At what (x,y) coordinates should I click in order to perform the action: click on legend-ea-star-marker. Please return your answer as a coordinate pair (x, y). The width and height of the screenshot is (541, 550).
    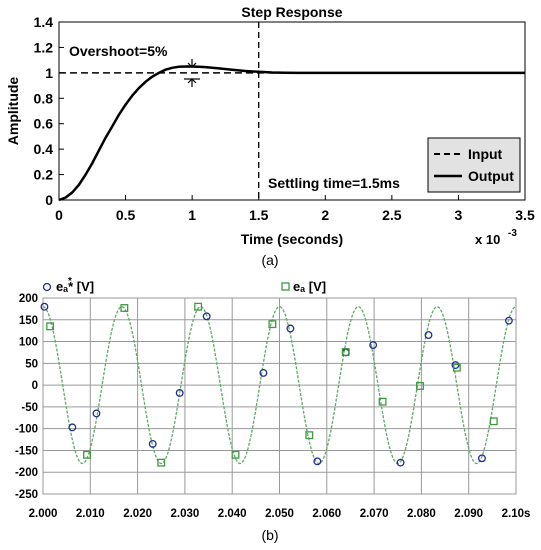
    Looking at the image, I should click on (47, 287).